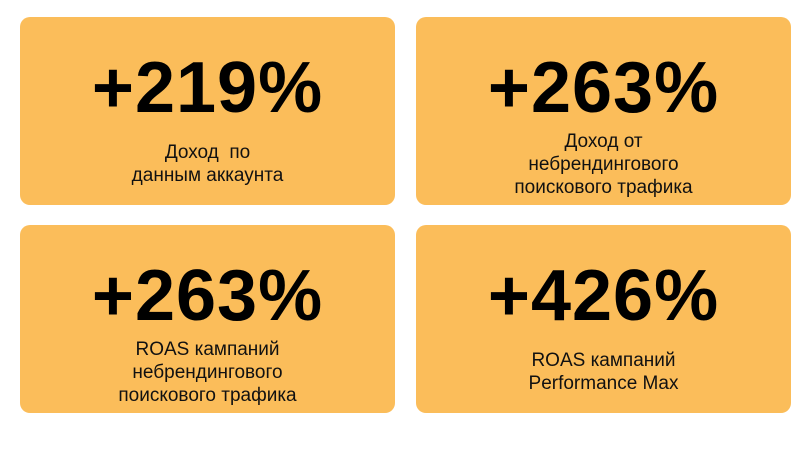  What do you see at coordinates (603, 383) in the screenshot?
I see `stat-label-line: Performance Max` at bounding box center [603, 383].